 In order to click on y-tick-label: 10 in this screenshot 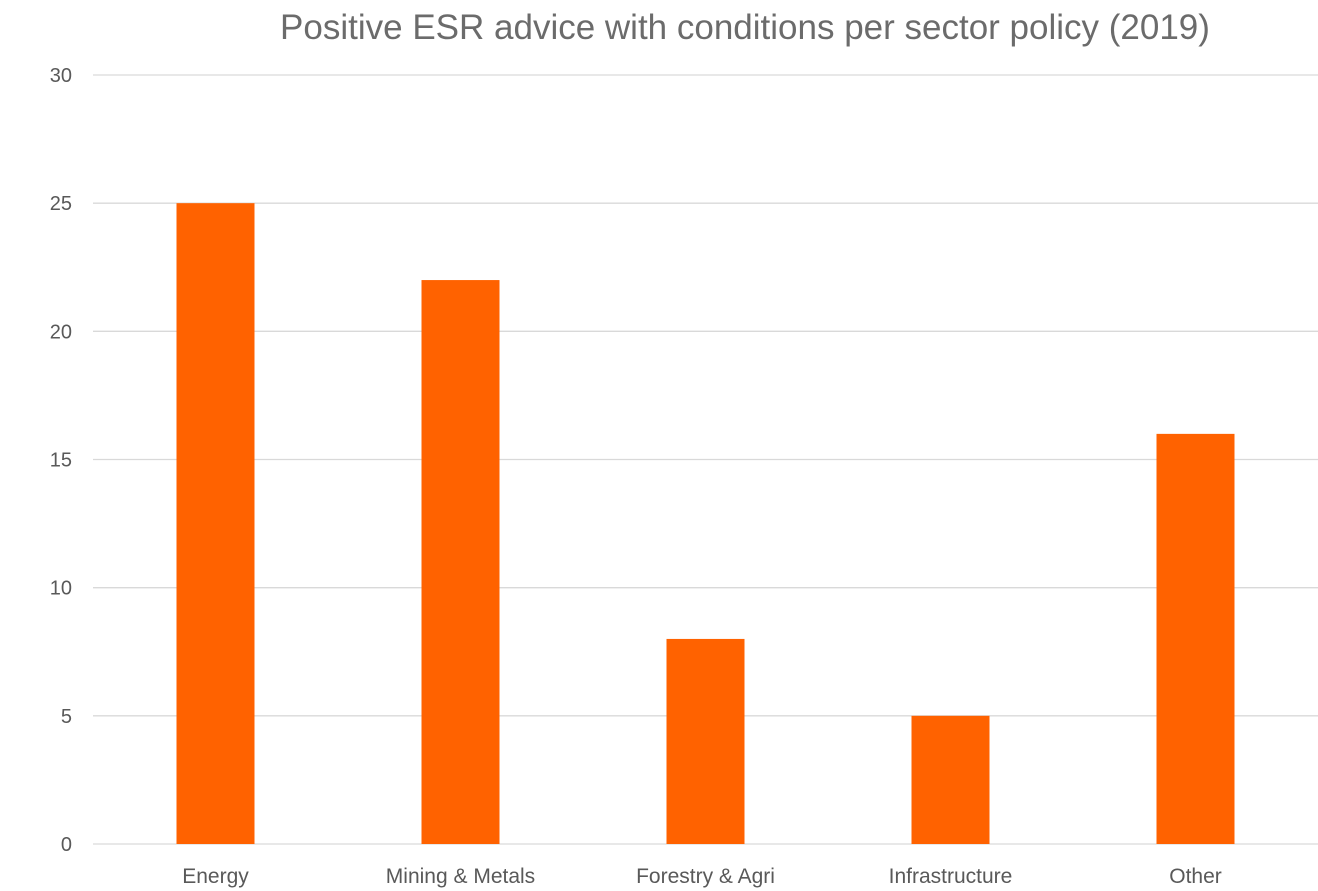, I will do `click(61, 589)`.